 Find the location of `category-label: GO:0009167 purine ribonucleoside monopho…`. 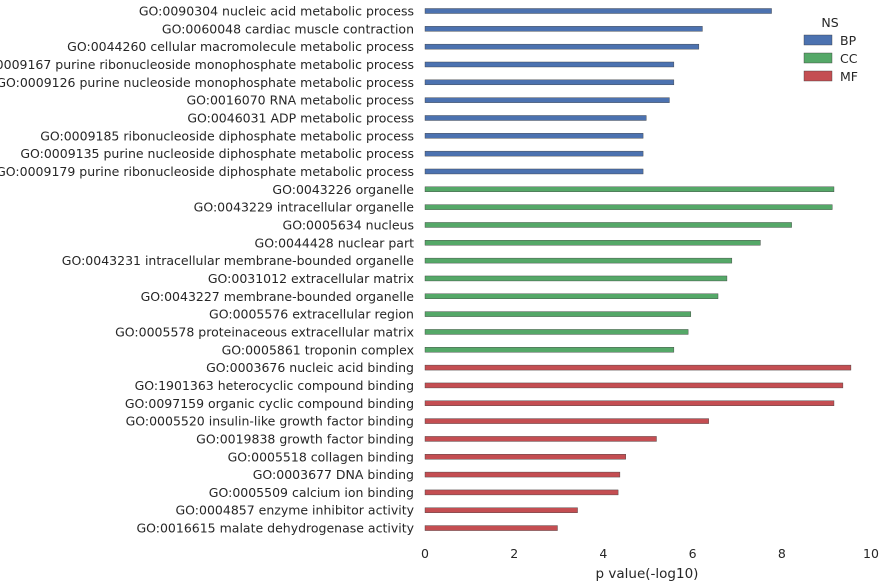

category-label: GO:0009167 purine ribonucleoside monopho… is located at coordinates (207, 64).